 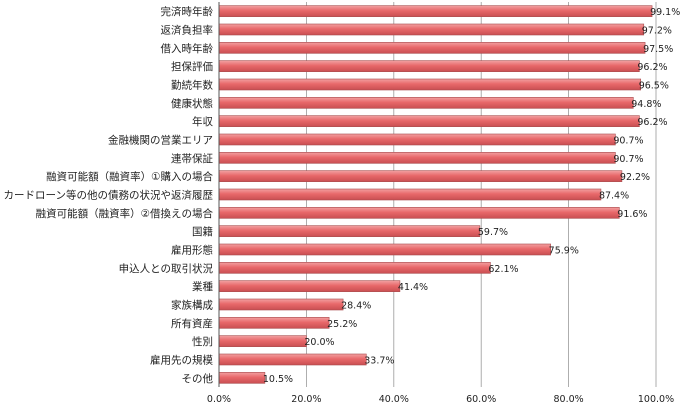 What do you see at coordinates (503, 269) in the screenshot?
I see `value-label: 62.1%` at bounding box center [503, 269].